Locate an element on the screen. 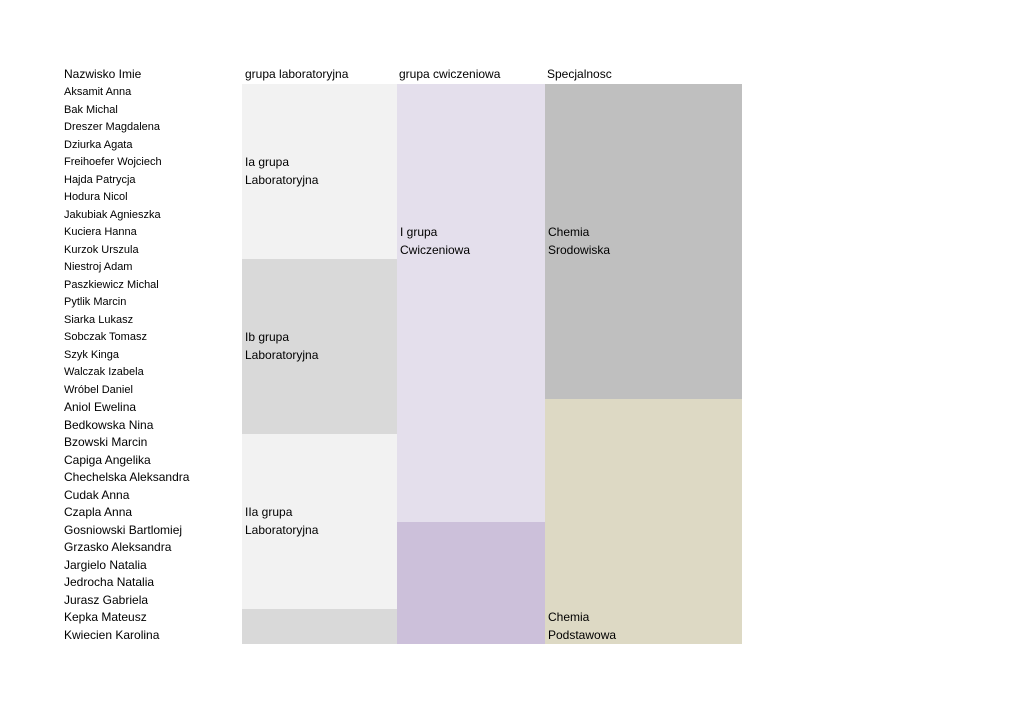  lab-group-block: Ib grupa Laboratoryjna is located at coordinates (319, 346).